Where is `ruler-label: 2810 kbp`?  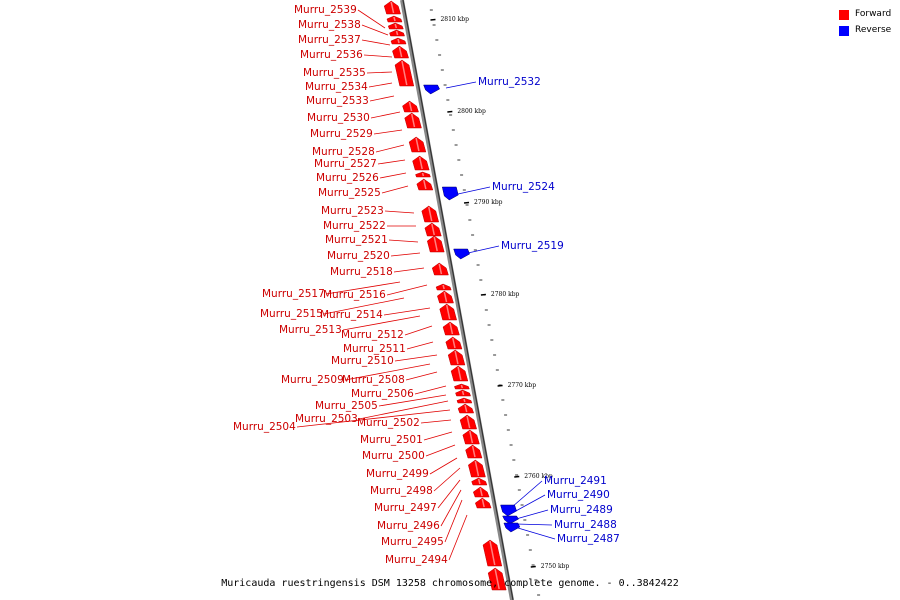 ruler-label: 2810 kbp is located at coordinates (454, 19).